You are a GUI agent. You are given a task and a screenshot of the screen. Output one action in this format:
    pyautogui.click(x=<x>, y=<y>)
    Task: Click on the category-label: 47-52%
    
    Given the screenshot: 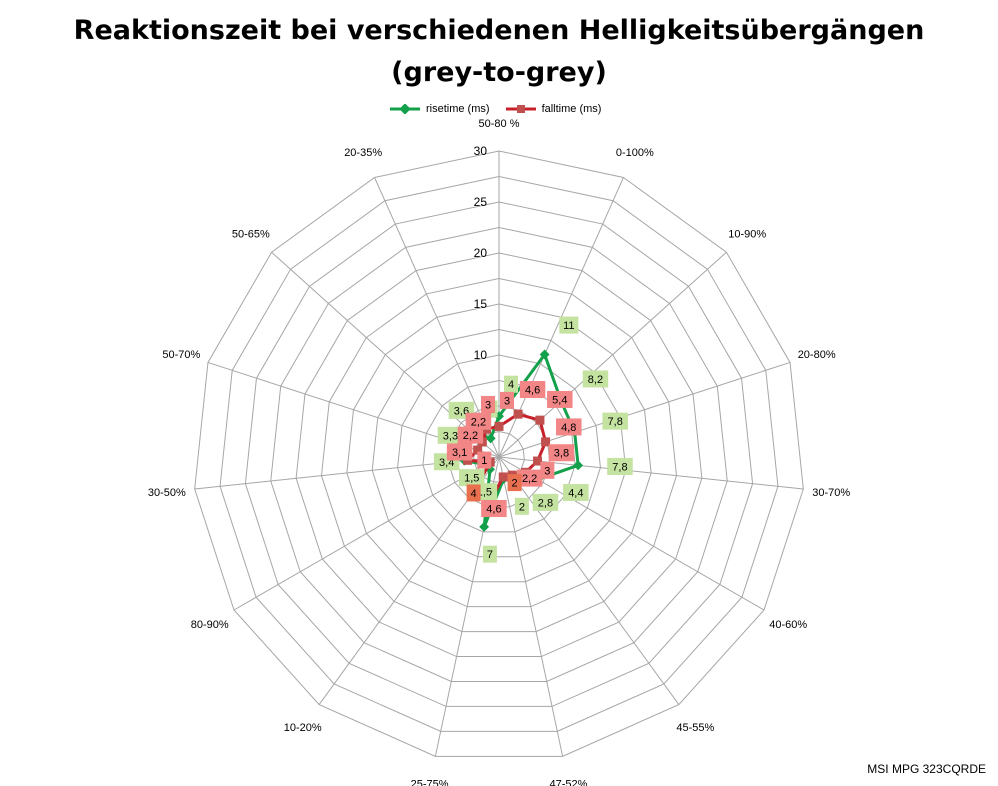 What is the action you would take?
    pyautogui.click(x=568, y=782)
    